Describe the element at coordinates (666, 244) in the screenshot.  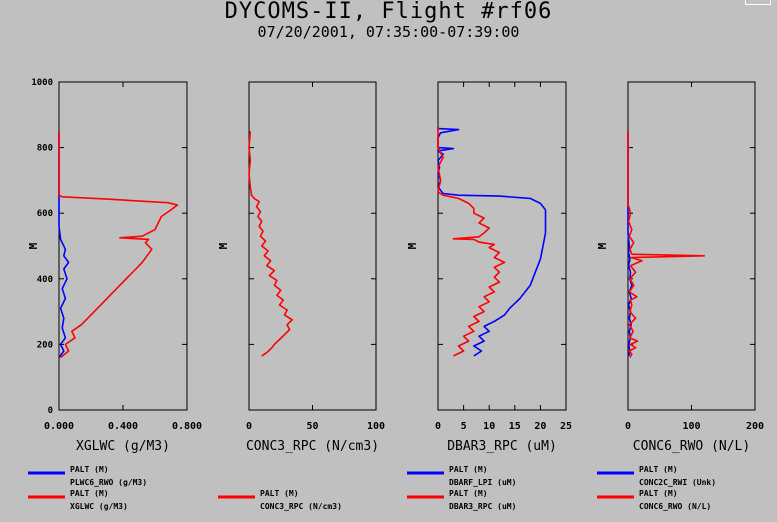
I see `series-line-conc6_rwo` at that location.